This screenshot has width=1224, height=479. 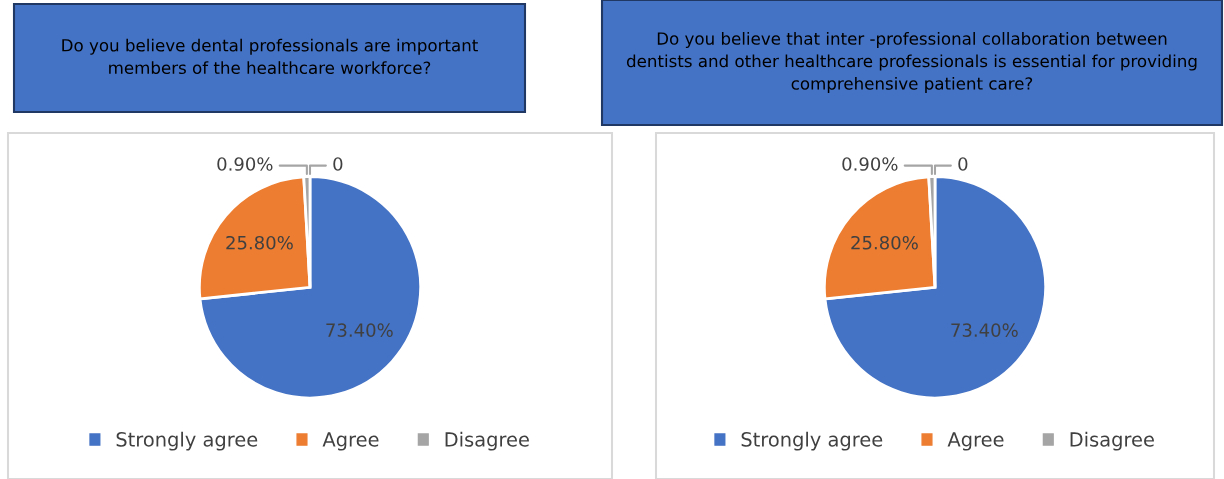 I want to click on chart-title: Do you believe dental professionals are important members of the healthcare workforce?, so click(x=270, y=56).